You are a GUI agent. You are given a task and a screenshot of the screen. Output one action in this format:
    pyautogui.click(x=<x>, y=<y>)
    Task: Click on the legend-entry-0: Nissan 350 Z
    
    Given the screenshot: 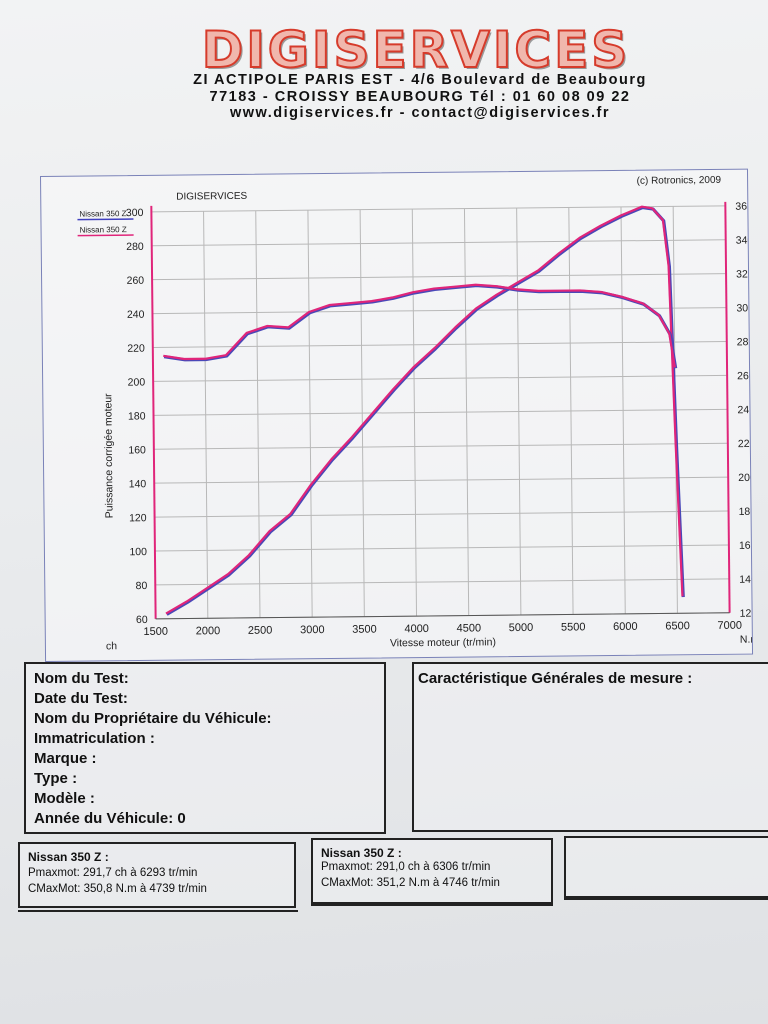 What is the action you would take?
    pyautogui.click(x=102, y=213)
    